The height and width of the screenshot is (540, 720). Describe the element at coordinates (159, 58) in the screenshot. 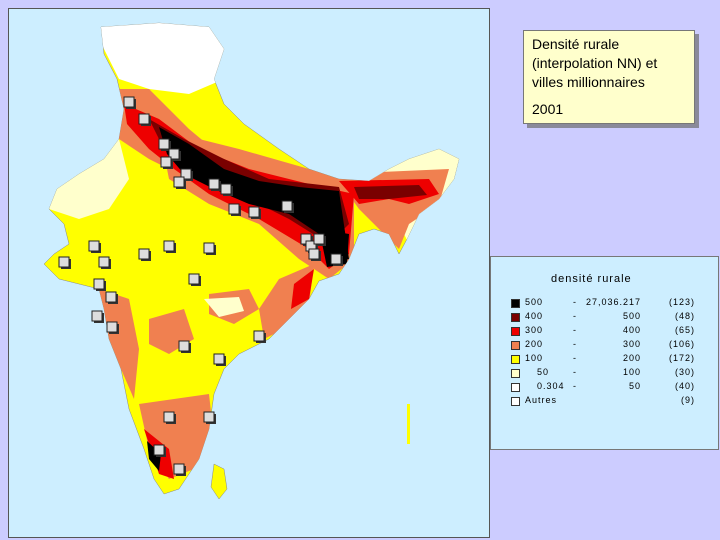

I see `zone-very-low-himalaya` at that location.